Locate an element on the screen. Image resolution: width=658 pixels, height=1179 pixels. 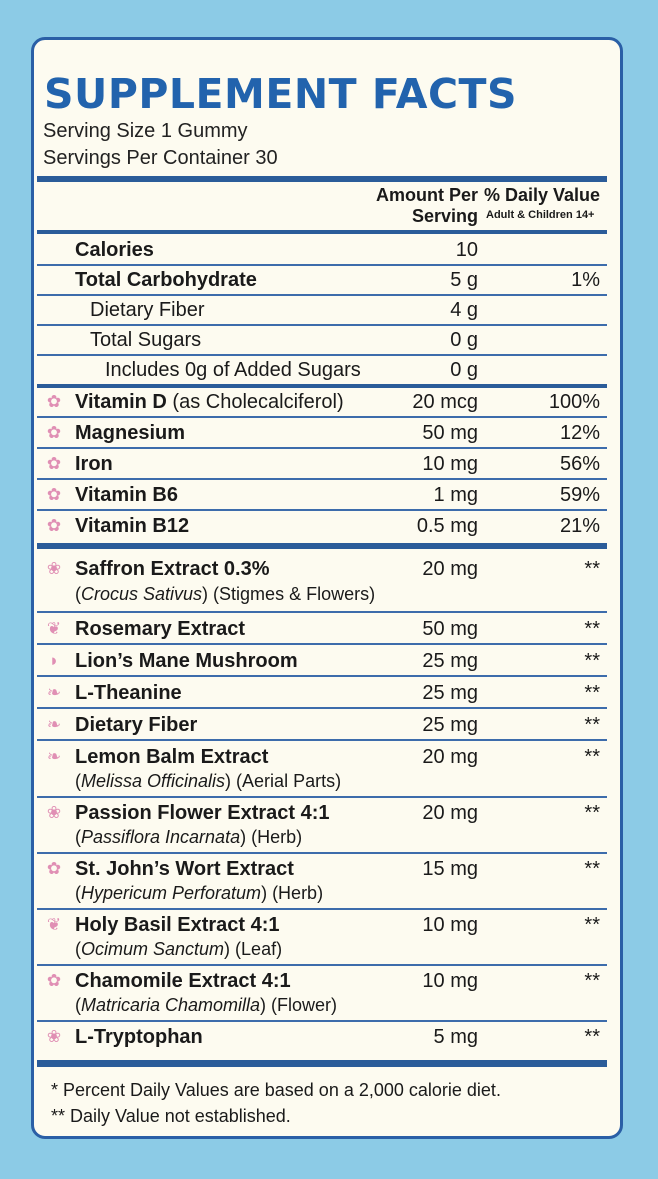
ingredient-name: L-Tryptophan is located at coordinates (139, 1037).